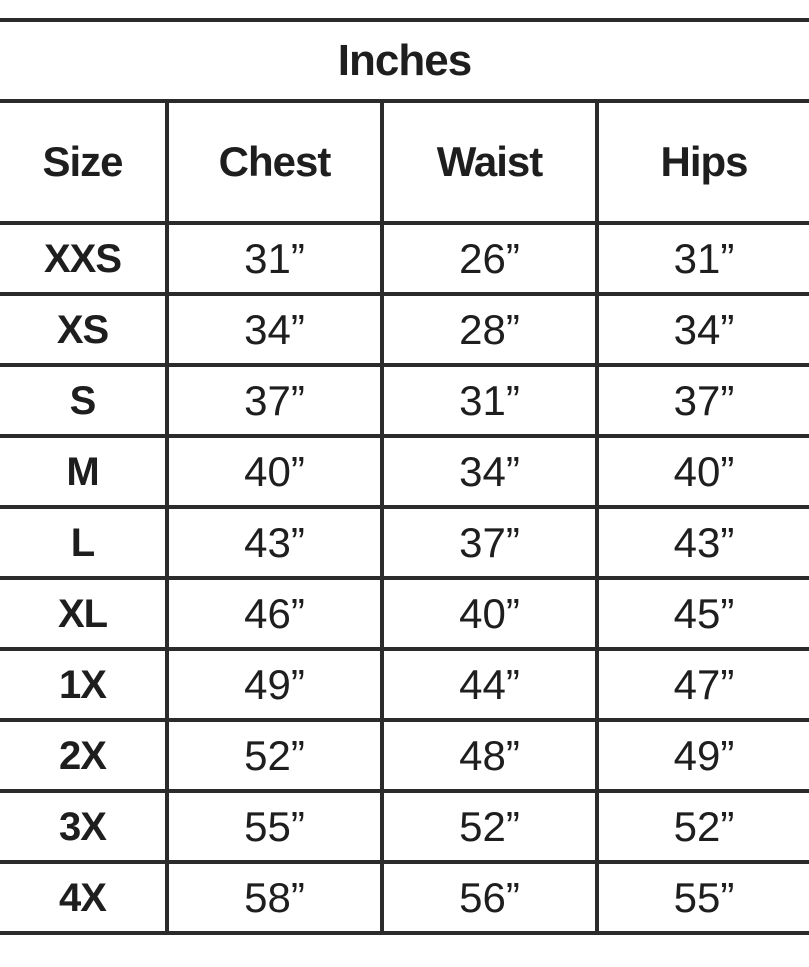  What do you see at coordinates (702, 471) in the screenshot?
I see `hips-cell: 40”` at bounding box center [702, 471].